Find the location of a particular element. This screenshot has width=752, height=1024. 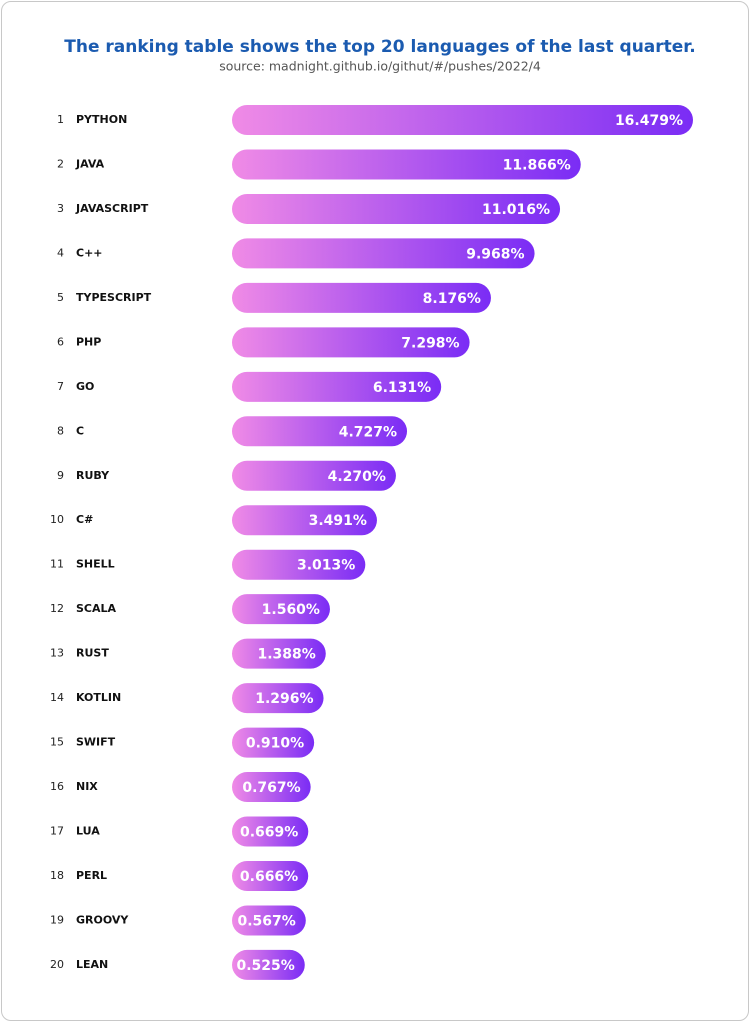

value-label: 11.866% is located at coordinates (537, 165).